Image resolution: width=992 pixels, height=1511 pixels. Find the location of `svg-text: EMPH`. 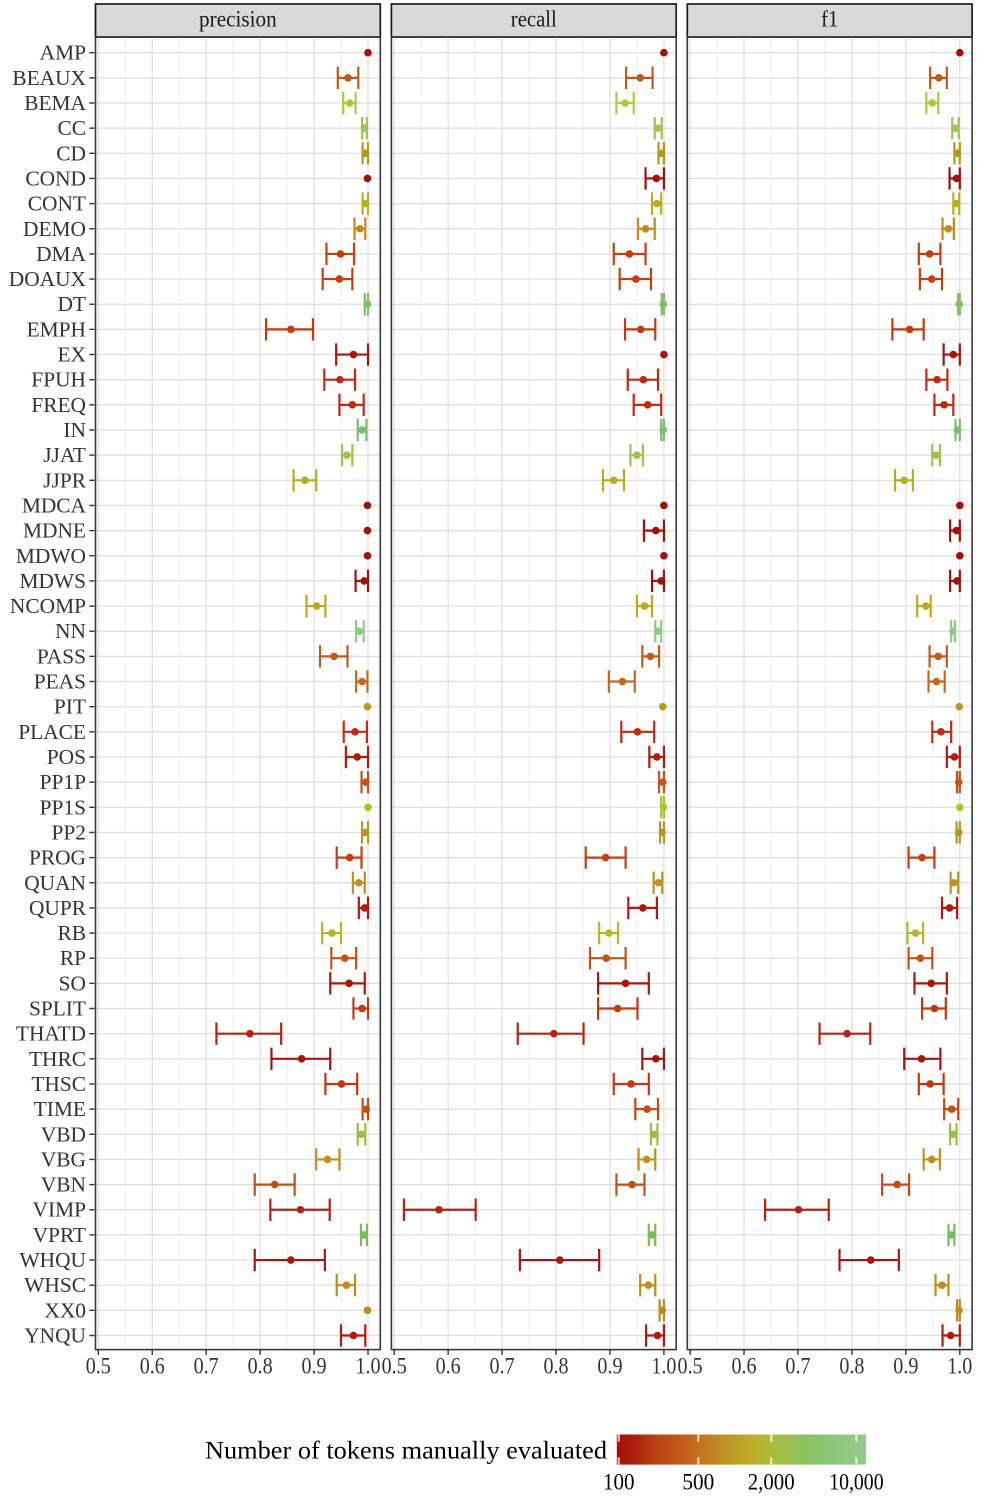

svg-text: EMPH is located at coordinates (56, 329).